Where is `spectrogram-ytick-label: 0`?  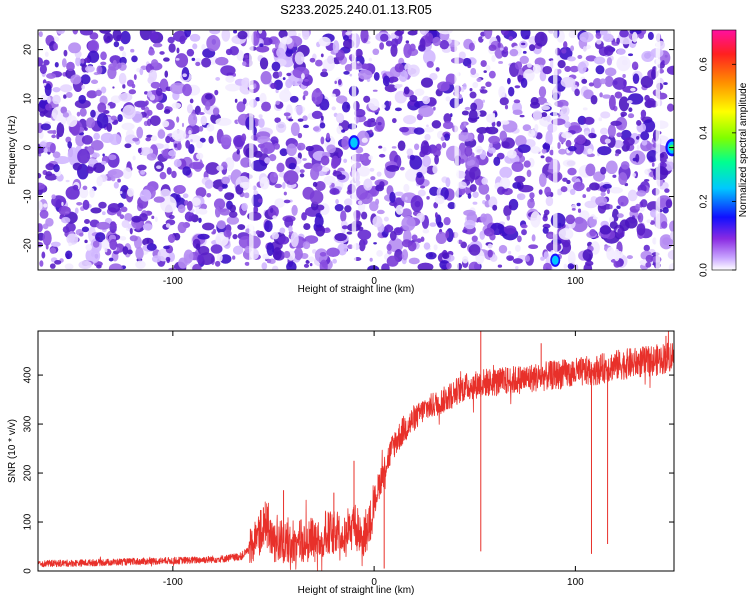
spectrogram-ytick-label: 0 is located at coordinates (28, 147).